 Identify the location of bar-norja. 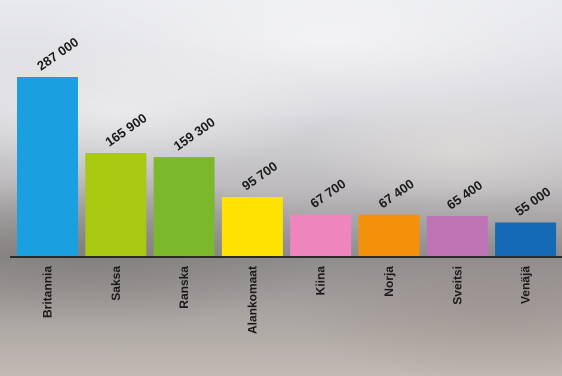
(389, 235).